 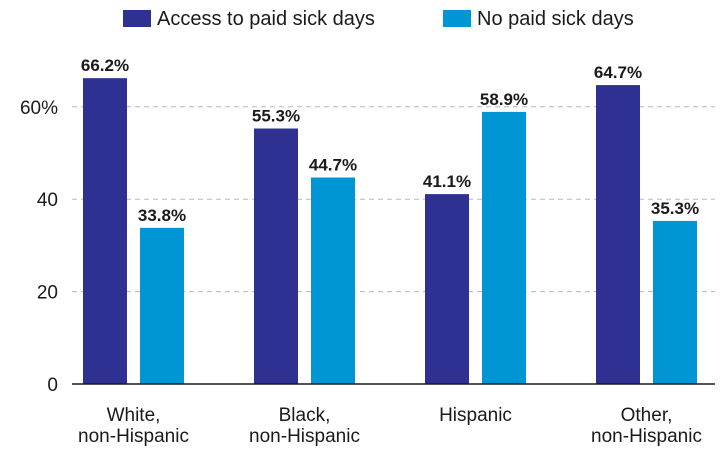 I want to click on data-label: 33.8%, so click(x=162, y=215).